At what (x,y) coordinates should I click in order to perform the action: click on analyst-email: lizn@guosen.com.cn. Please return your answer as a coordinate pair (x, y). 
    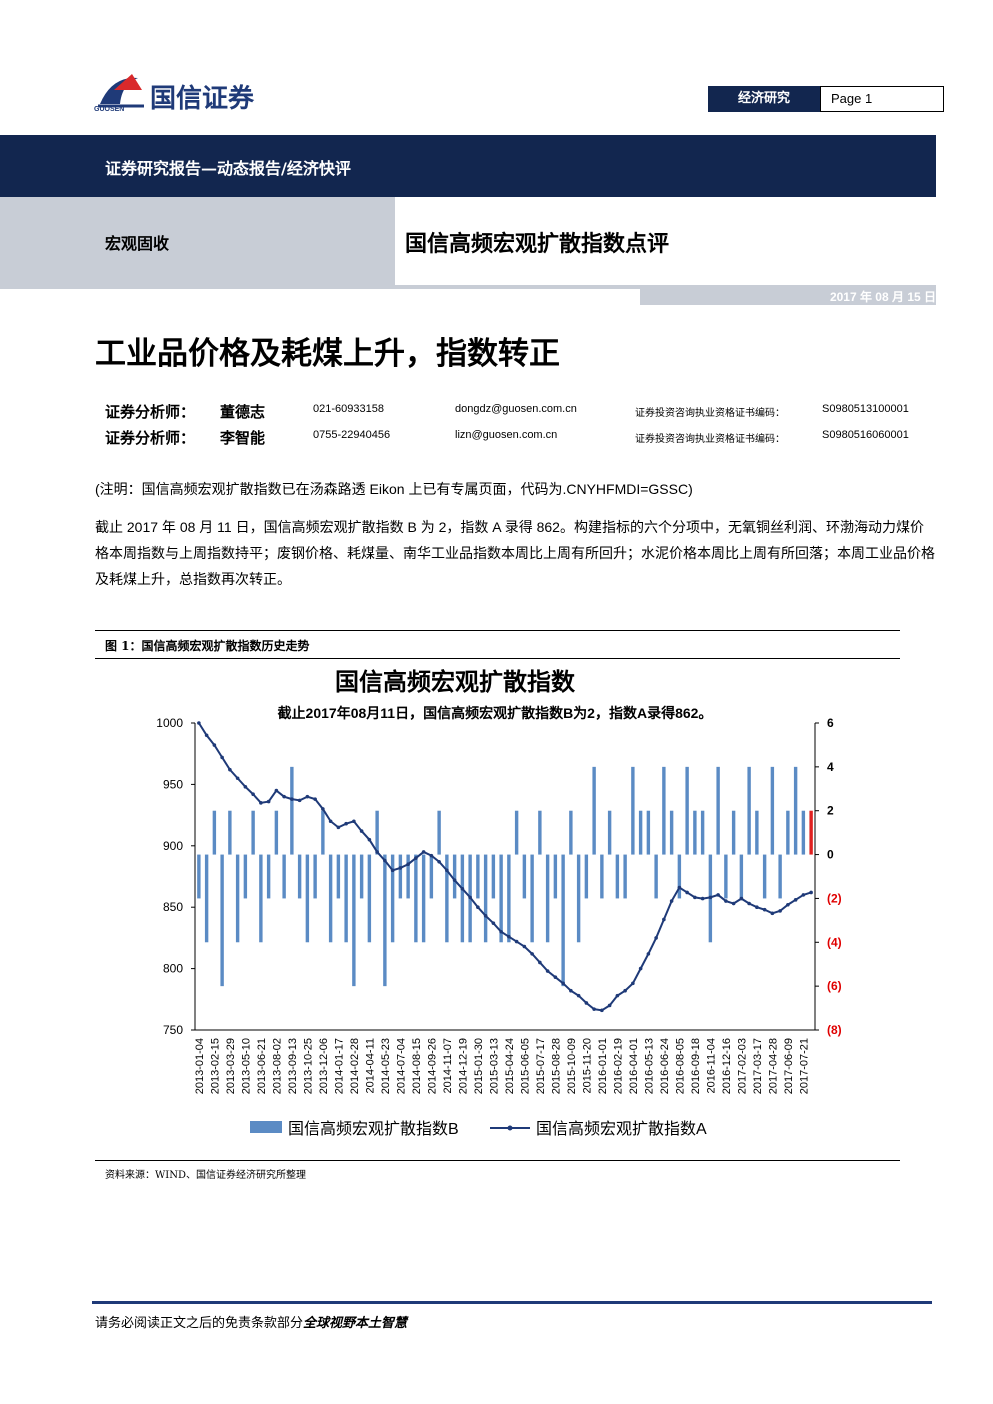
    Looking at the image, I should click on (506, 435).